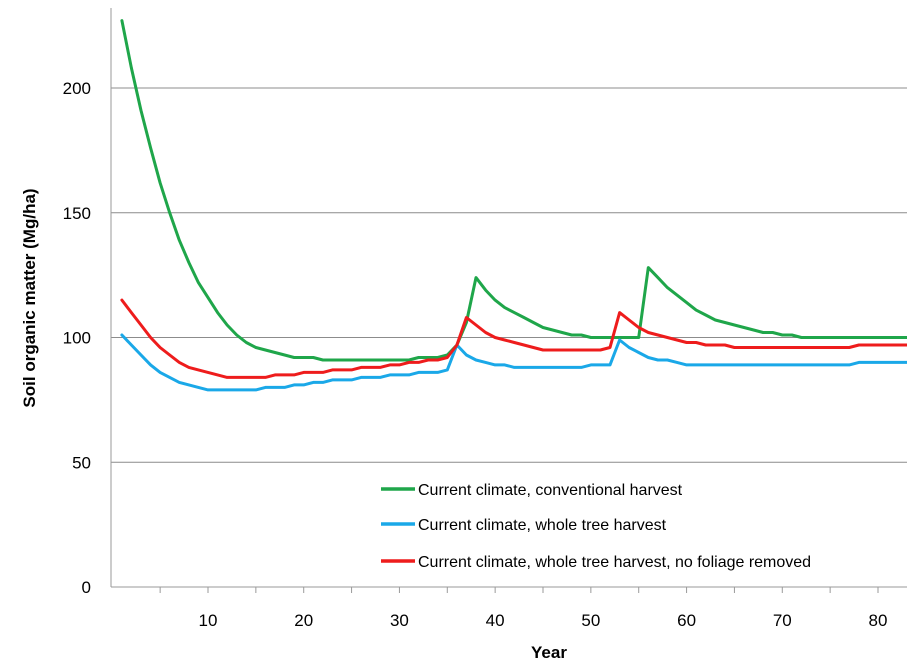 Image resolution: width=907 pixels, height=669 pixels. I want to click on x-tick-label-10: 10, so click(208, 620).